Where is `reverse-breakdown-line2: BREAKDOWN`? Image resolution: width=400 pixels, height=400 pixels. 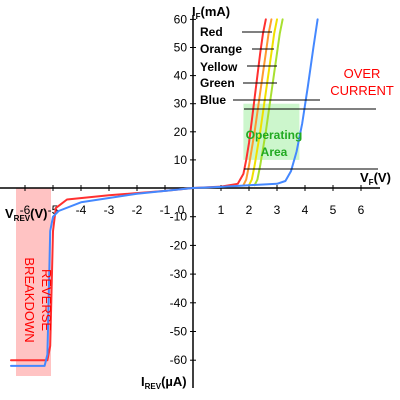
reverse-breakdown-line2: BREAKDOWN is located at coordinates (29, 299).